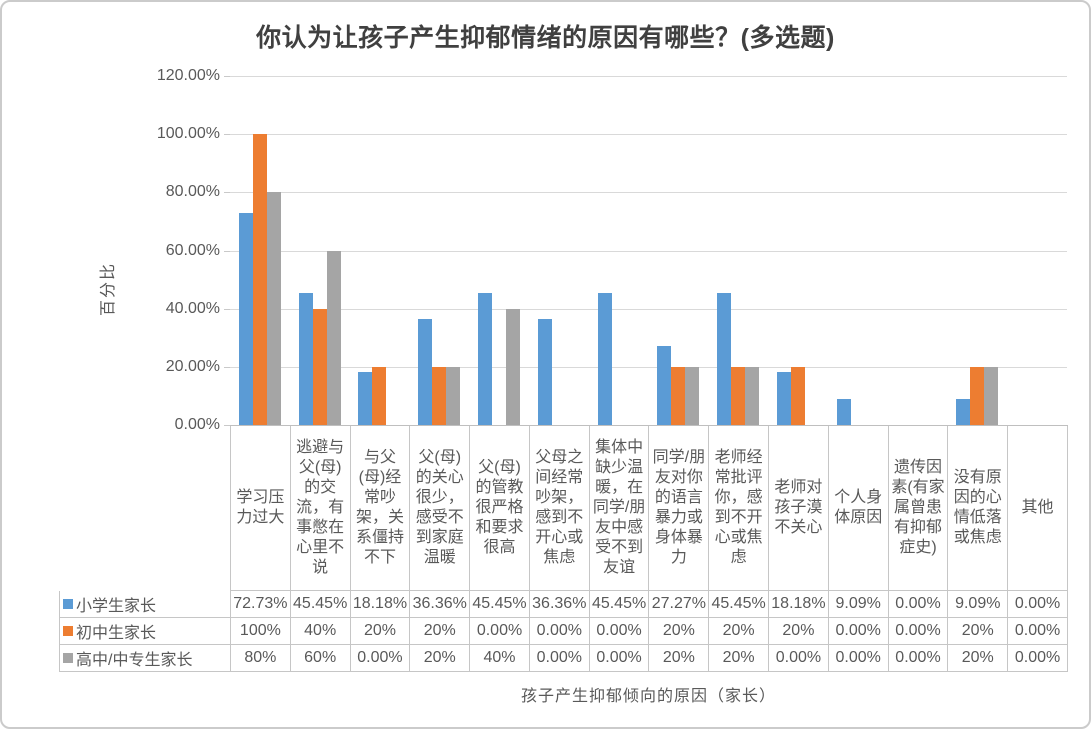 Image resolution: width=1091 pixels, height=729 pixels. Describe the element at coordinates (977, 508) in the screenshot. I see `category-header-cell: 没有原因的心情低落或焦虑` at that location.